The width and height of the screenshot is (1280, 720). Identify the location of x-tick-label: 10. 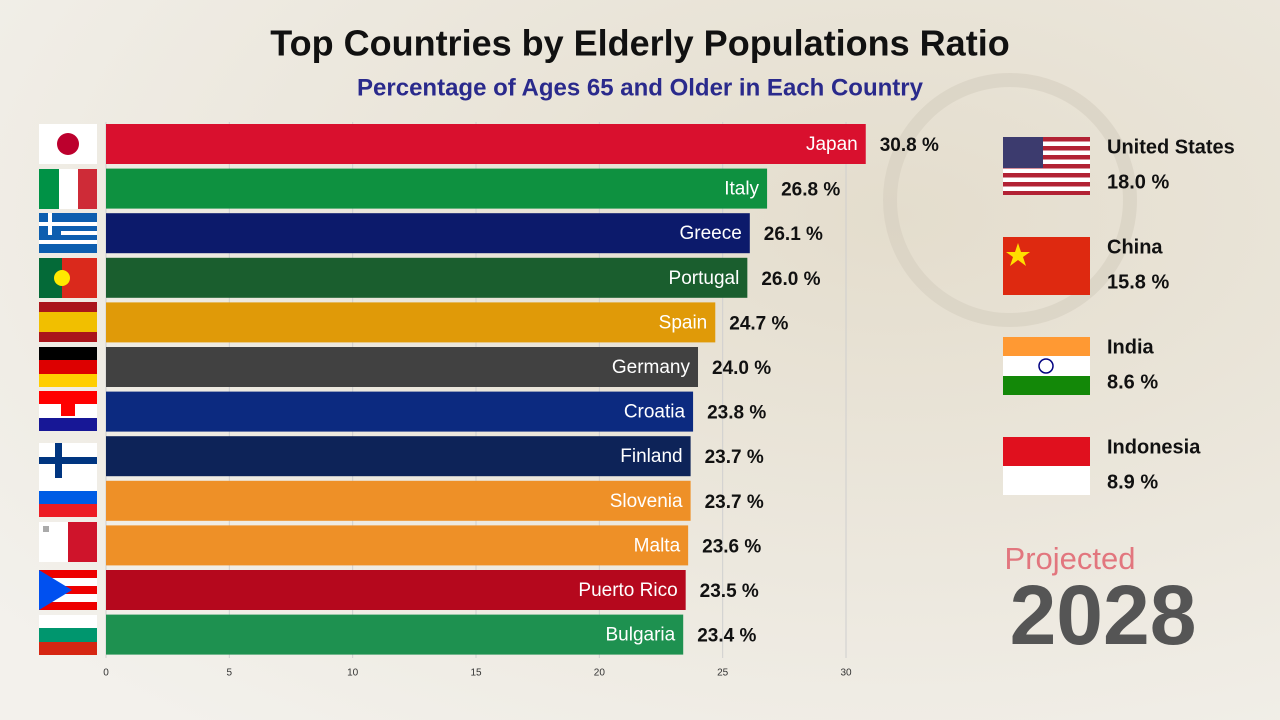
(353, 673).